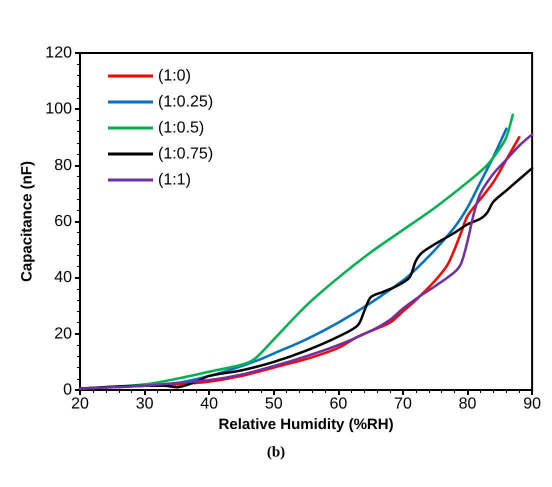 Image resolution: width=552 pixels, height=487 pixels. I want to click on x-axis-title: Relative Humidity (%RH), so click(306, 424).